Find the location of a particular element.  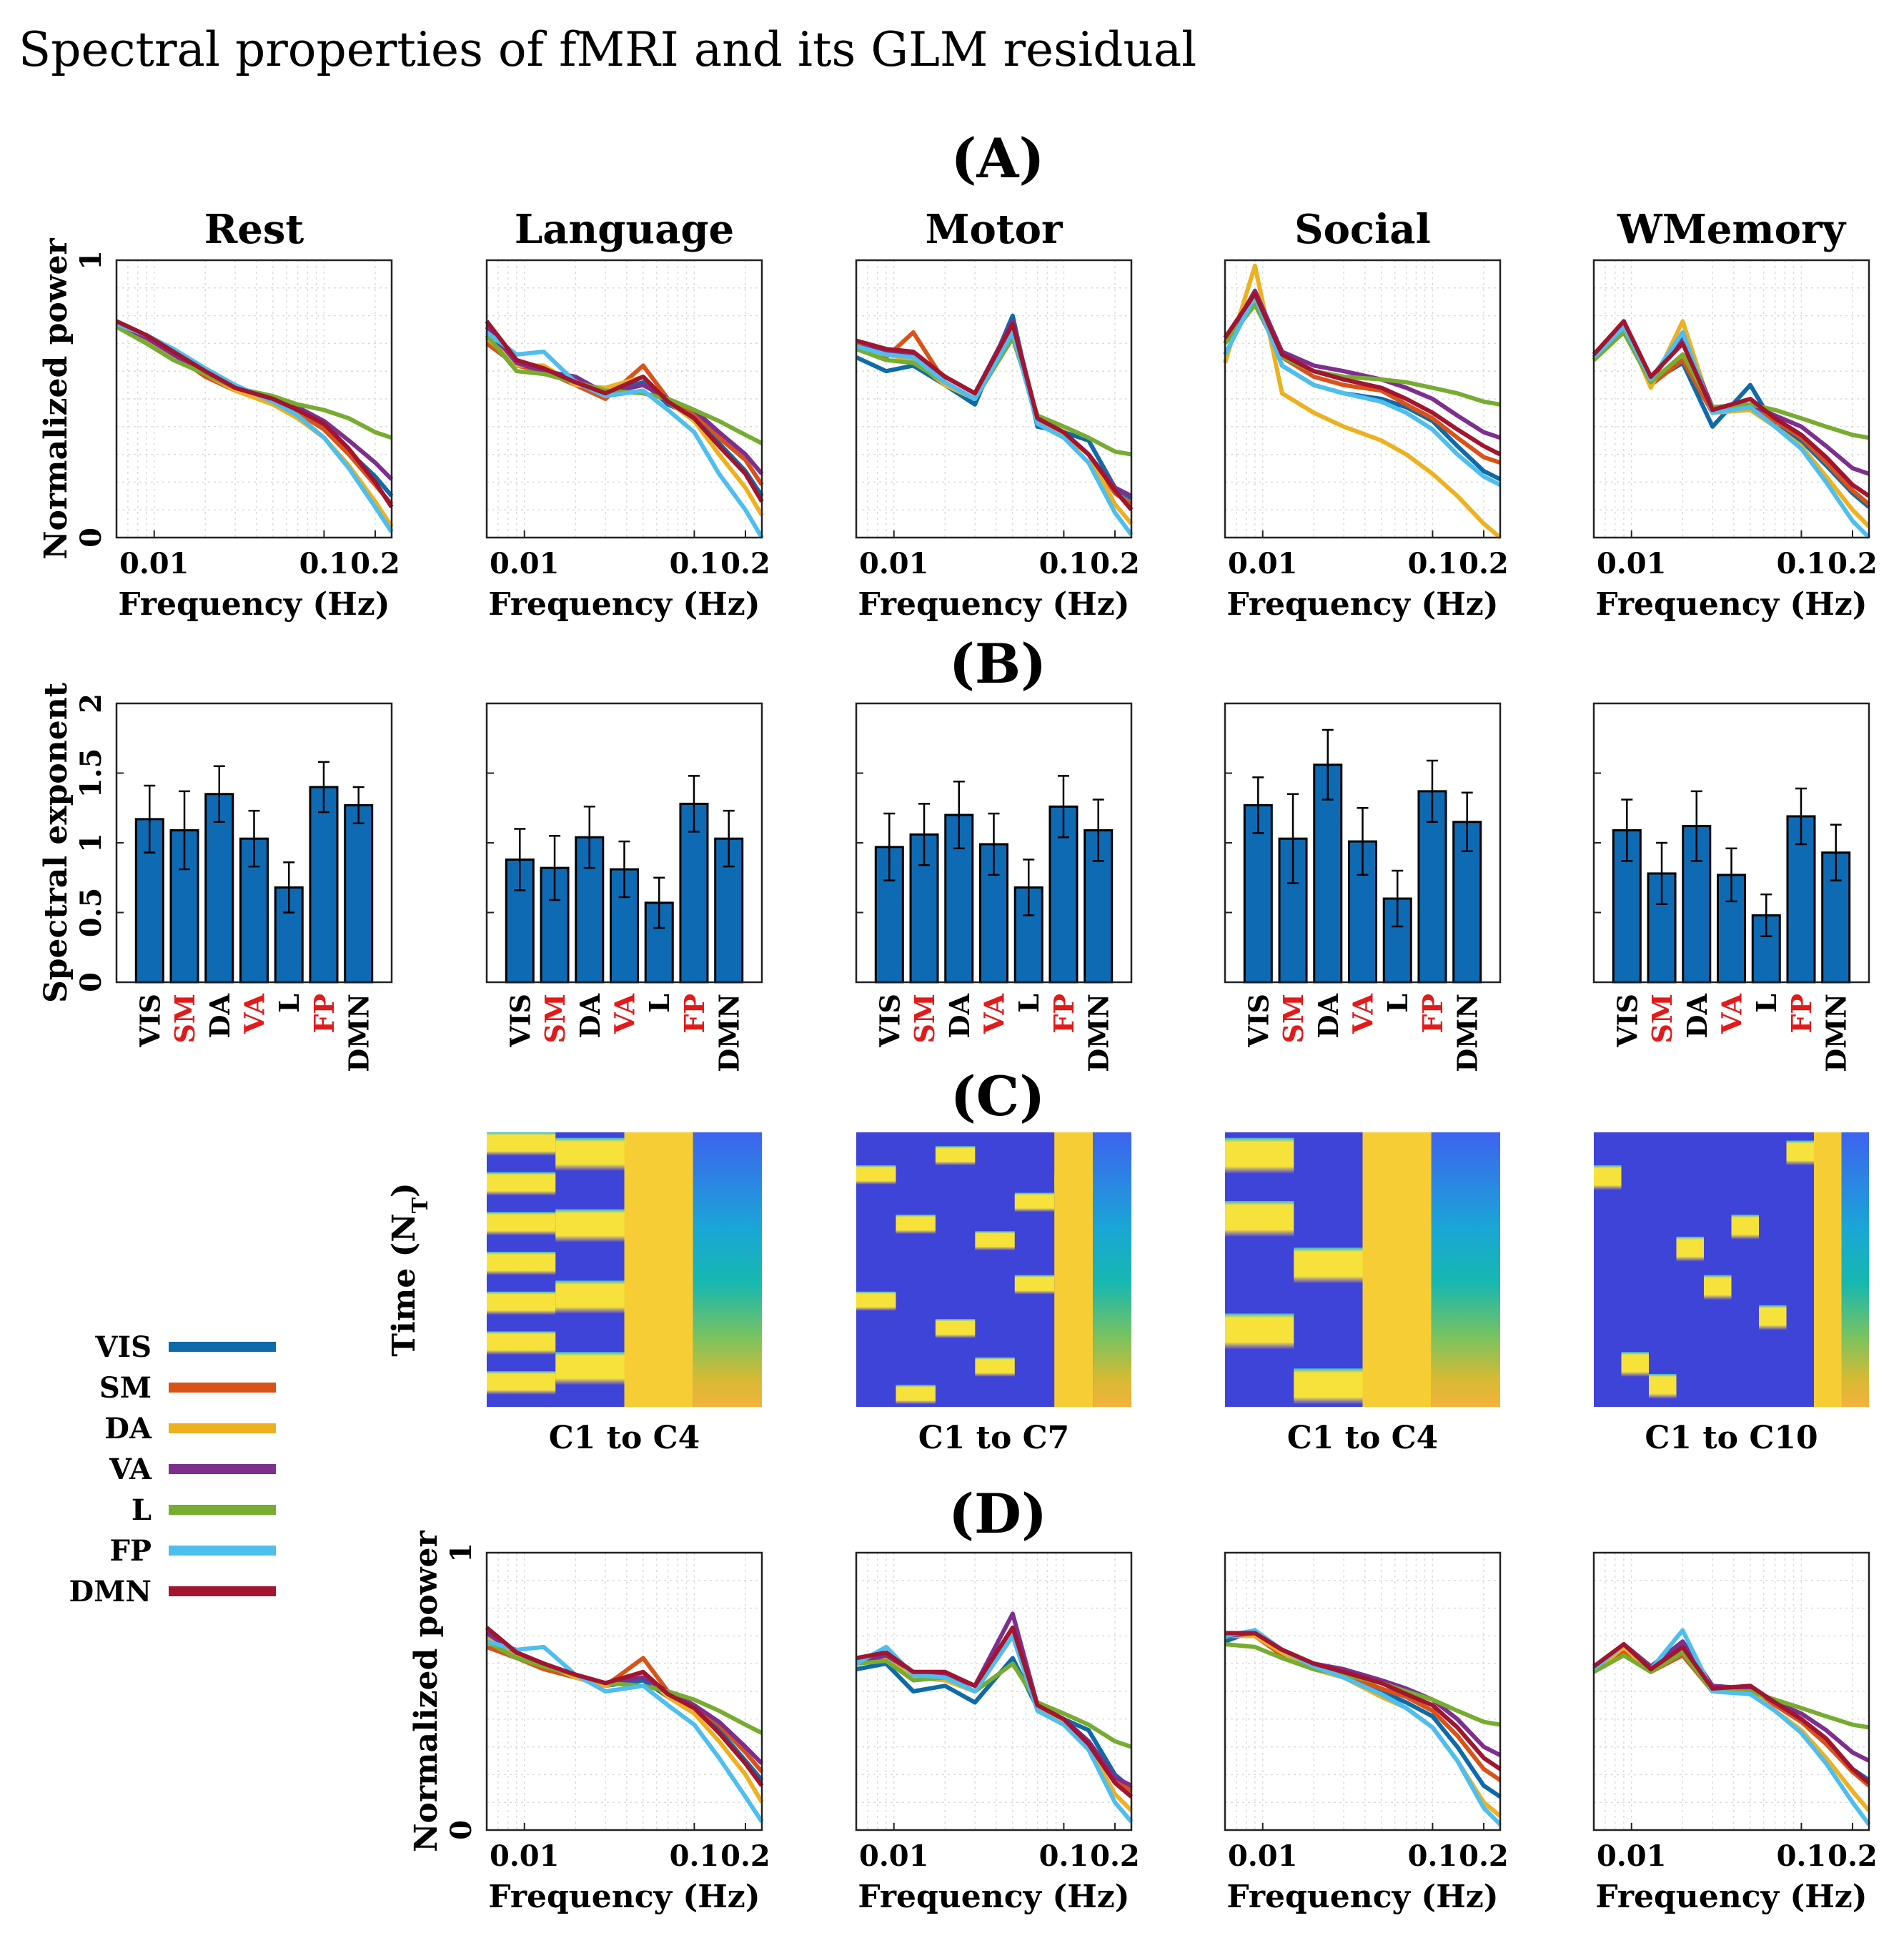

bar-plot-language: VIS SM DA VA L FP DMN is located at coordinates (624, 887).